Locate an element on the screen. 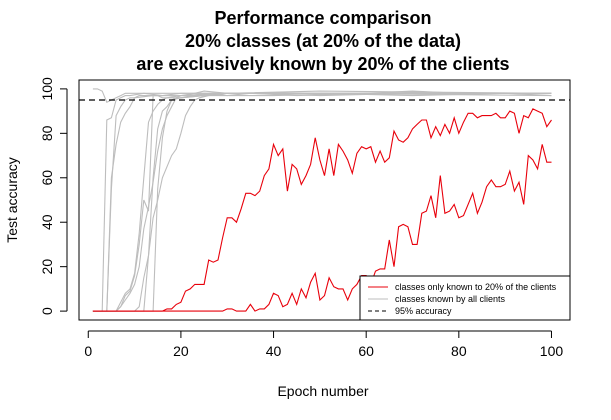 This screenshot has width=611, height=420. legend-box is located at coordinates (465, 298).